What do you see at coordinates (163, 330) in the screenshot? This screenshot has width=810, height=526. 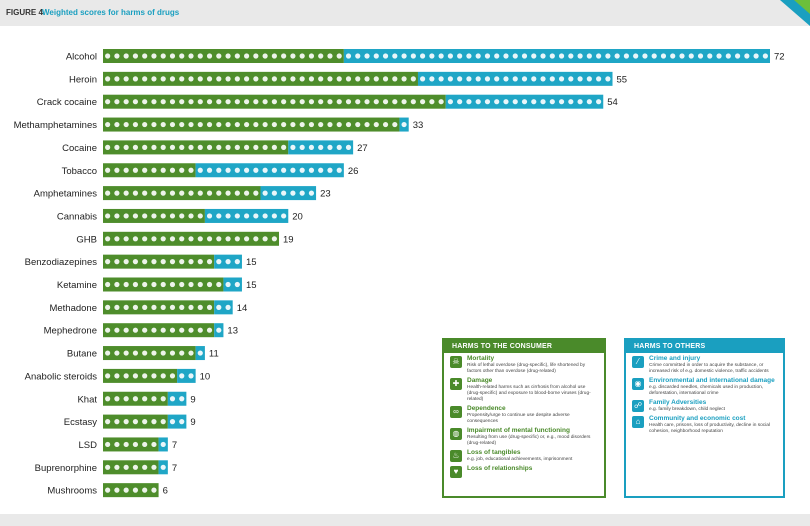 I see `bar-unit-icons-mephedrone` at bounding box center [163, 330].